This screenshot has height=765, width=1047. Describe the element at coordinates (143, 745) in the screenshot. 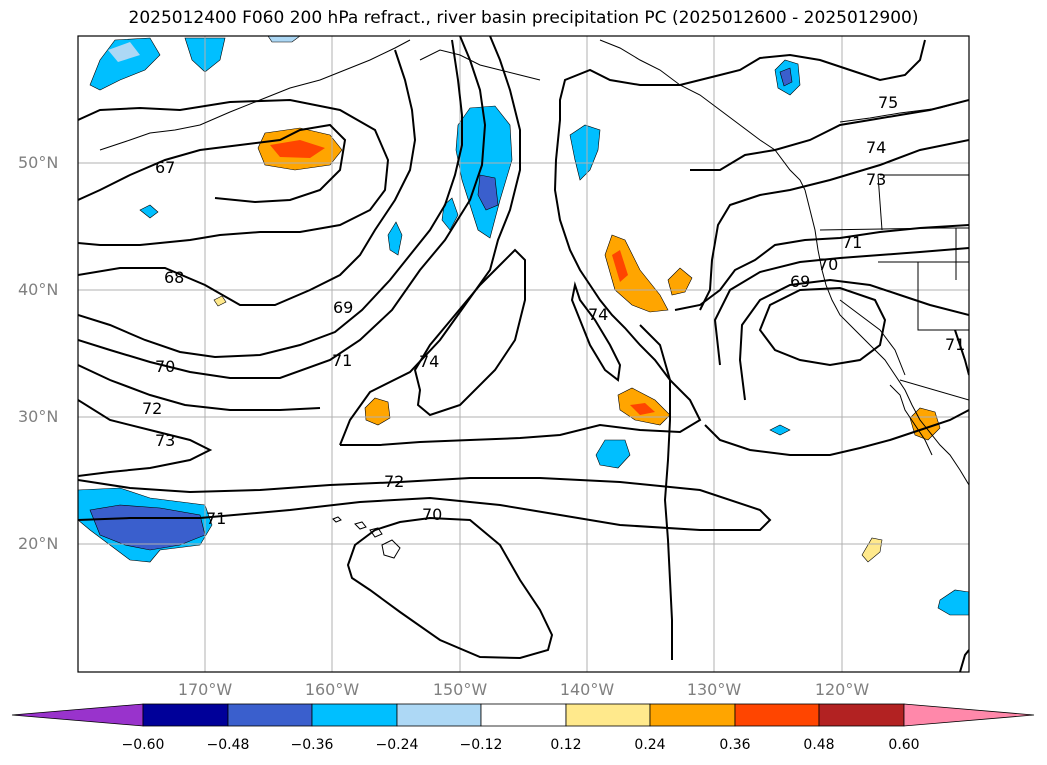

I see `colorbar-tick-label: −0.60` at that location.